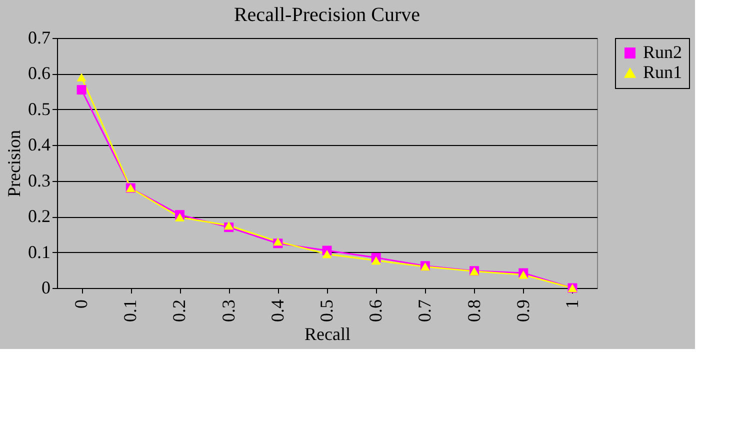 Image resolution: width=740 pixels, height=432 pixels. Describe the element at coordinates (39, 73) in the screenshot. I see `y-tick-label: 0.6` at that location.